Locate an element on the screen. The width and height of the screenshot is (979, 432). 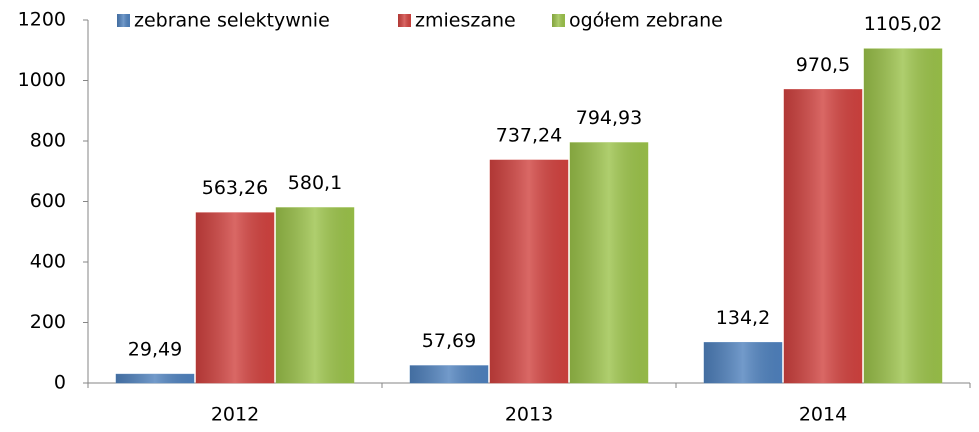
legend-label: ogółem zebrane is located at coordinates (646, 21).